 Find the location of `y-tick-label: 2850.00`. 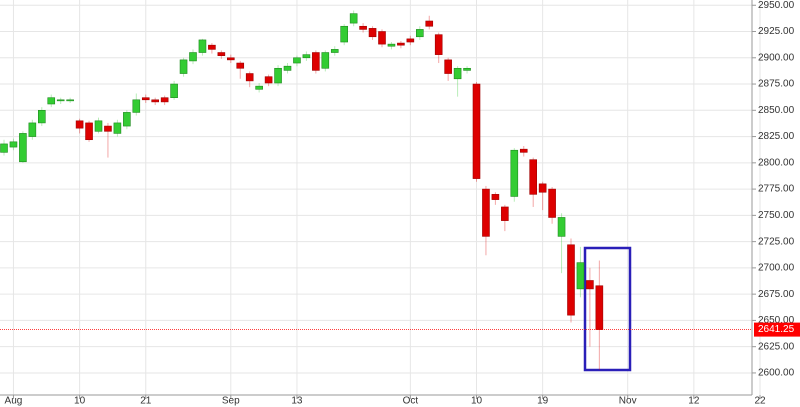

y-tick-label: 2850.00 is located at coordinates (776, 110).